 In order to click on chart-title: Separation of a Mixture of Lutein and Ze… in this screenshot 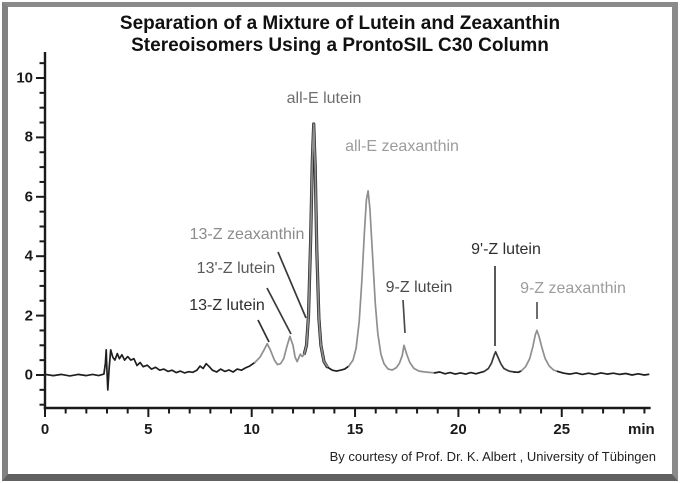, I will do `click(340, 35)`.